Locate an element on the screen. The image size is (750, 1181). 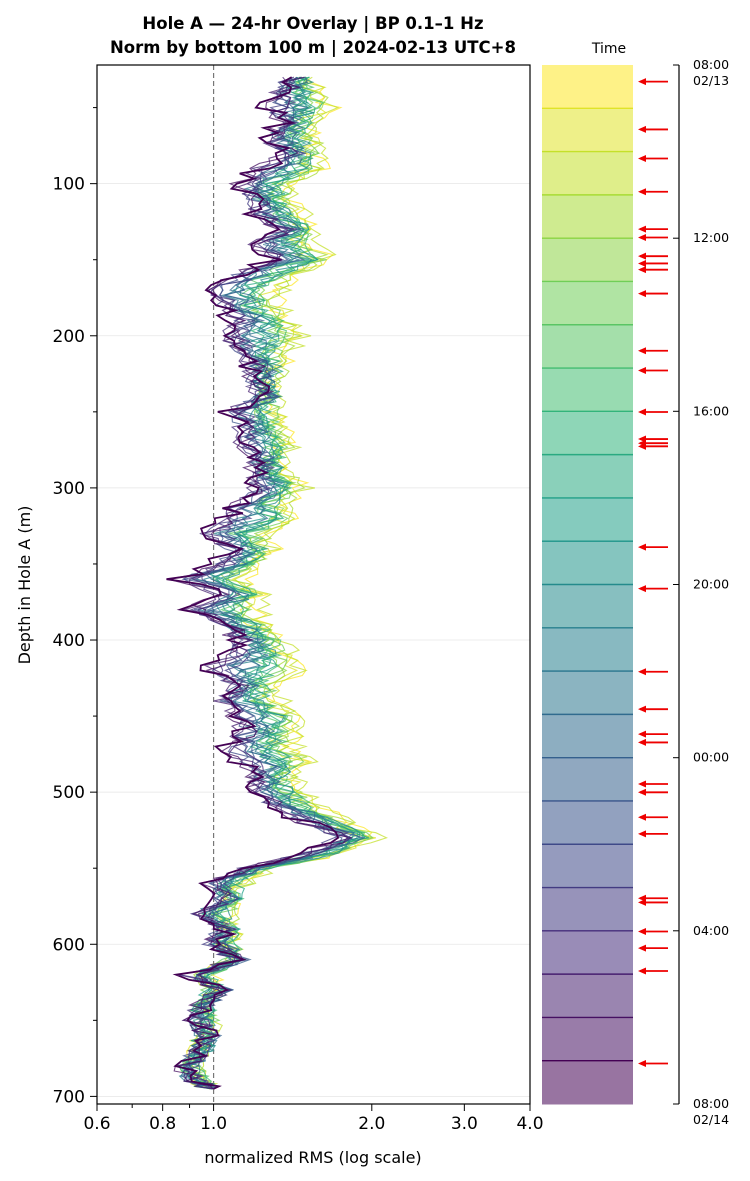
time-tick-label: 12:00 is located at coordinates (711, 237).